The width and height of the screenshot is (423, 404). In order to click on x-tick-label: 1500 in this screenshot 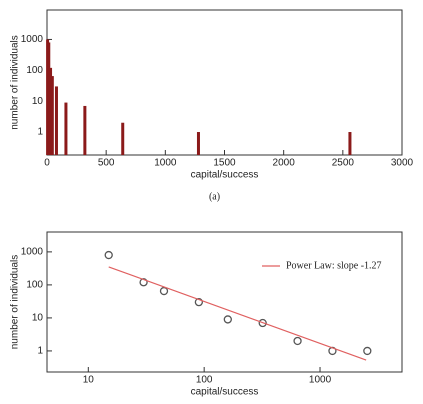, I will do `click(224, 163)`.